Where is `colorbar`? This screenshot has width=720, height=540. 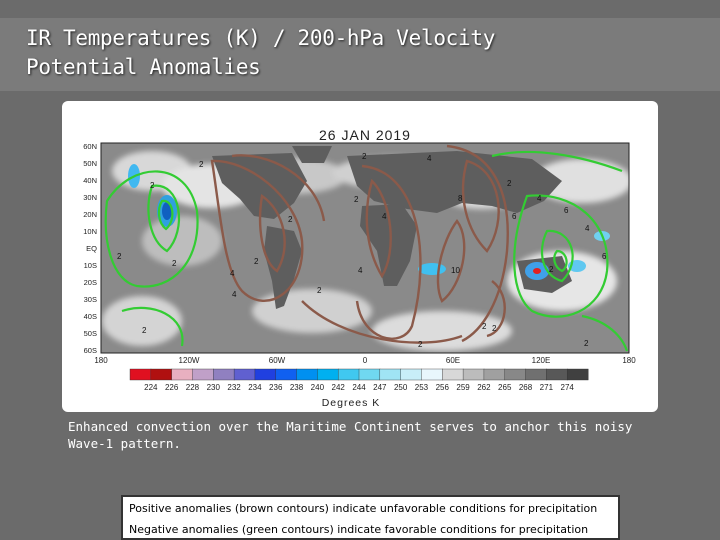 colorbar is located at coordinates (359, 374).